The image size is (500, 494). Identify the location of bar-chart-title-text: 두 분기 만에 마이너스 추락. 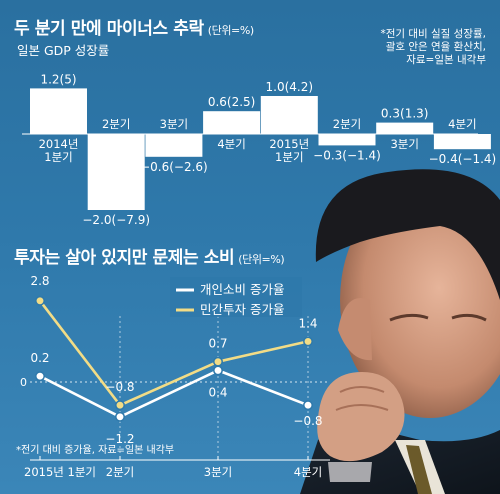
(109, 29).